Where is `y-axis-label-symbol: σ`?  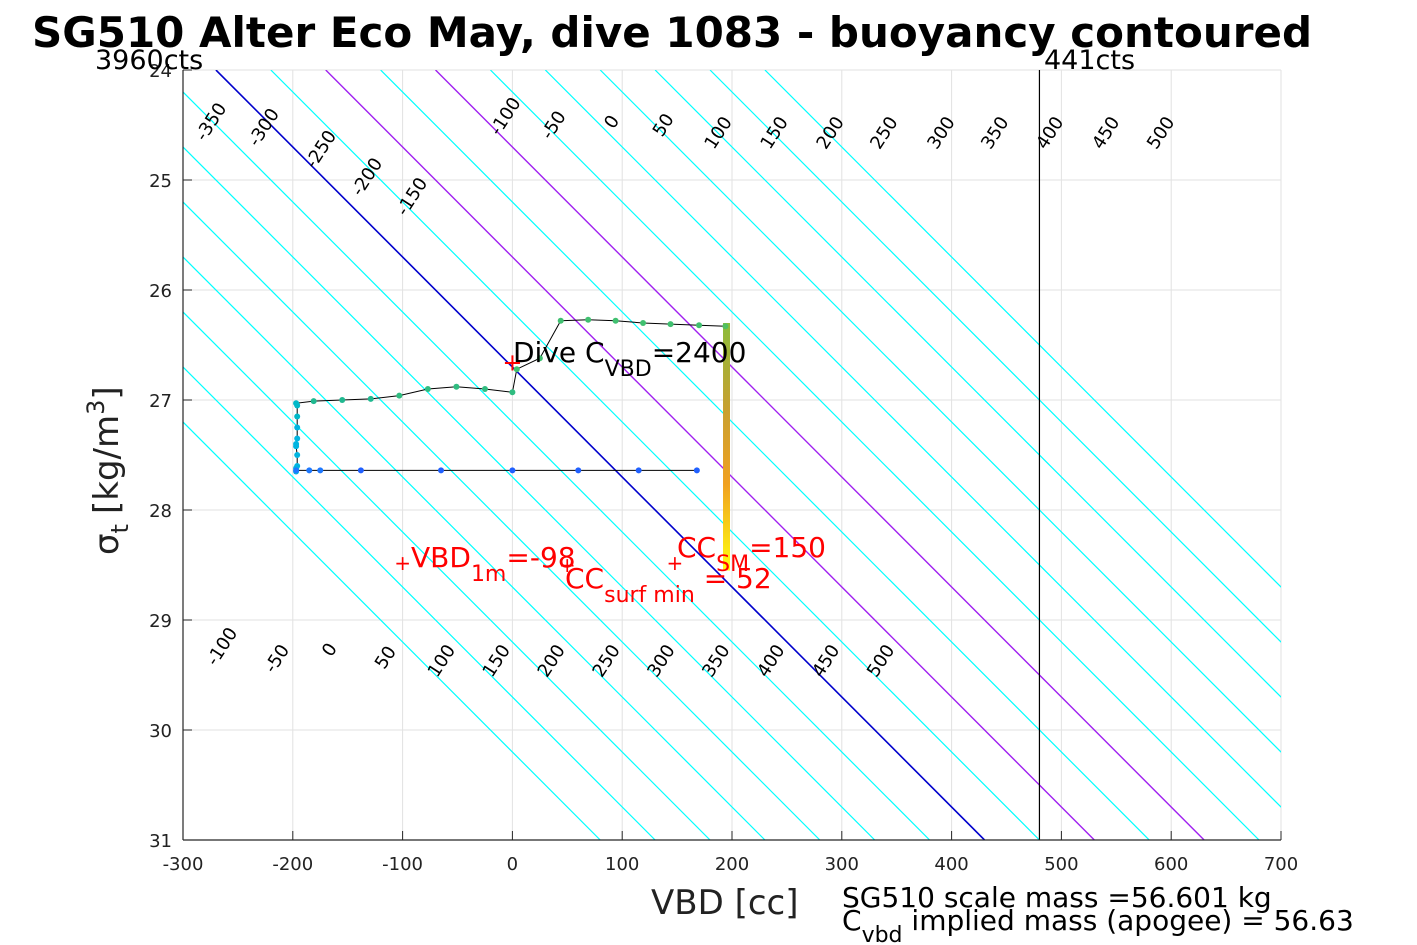
y-axis-label-symbol: σ is located at coordinates (107, 544).